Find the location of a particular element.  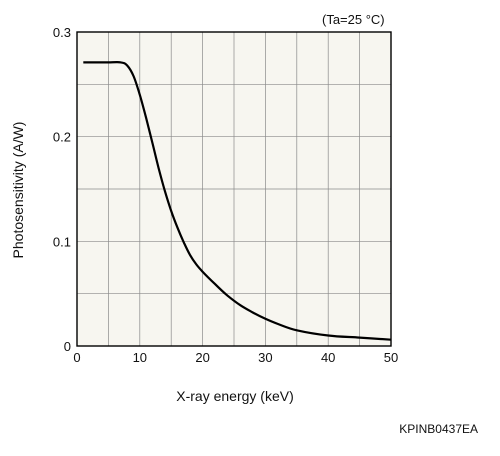

x-tick-label: 20 is located at coordinates (202, 357).